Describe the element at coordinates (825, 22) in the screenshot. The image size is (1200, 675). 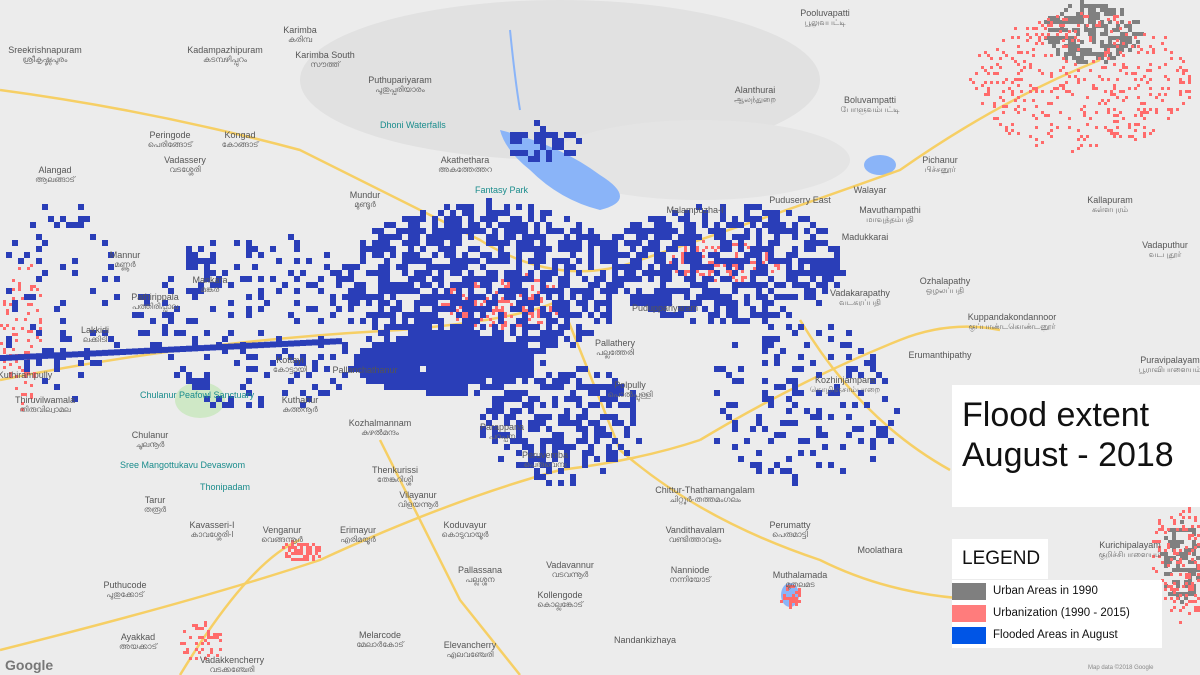
I see `place-local-name: பூலுவபட்டி` at that location.